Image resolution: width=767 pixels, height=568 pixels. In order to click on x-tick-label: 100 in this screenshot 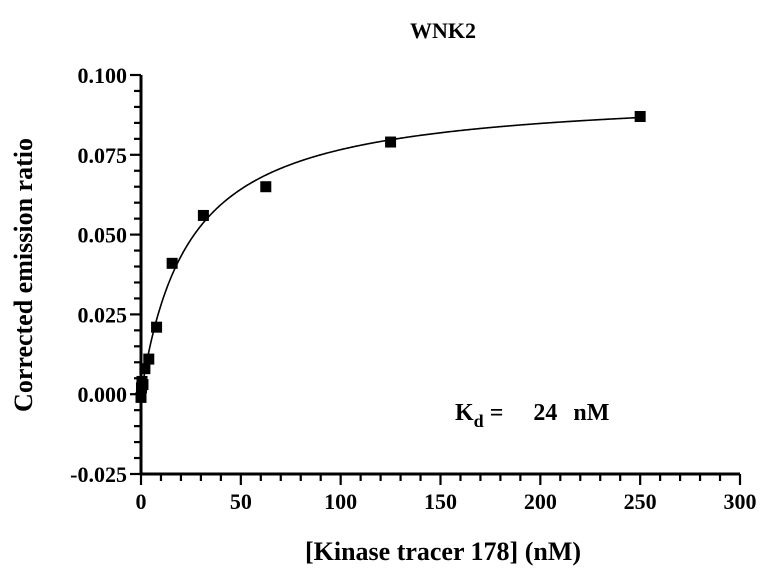, I will do `click(340, 501)`.